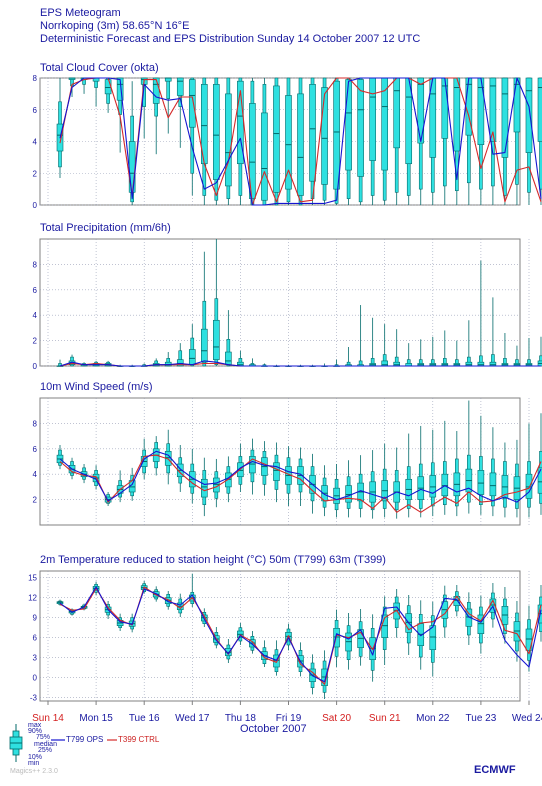  I want to click on x-tick-label: Fri 19, so click(289, 718).